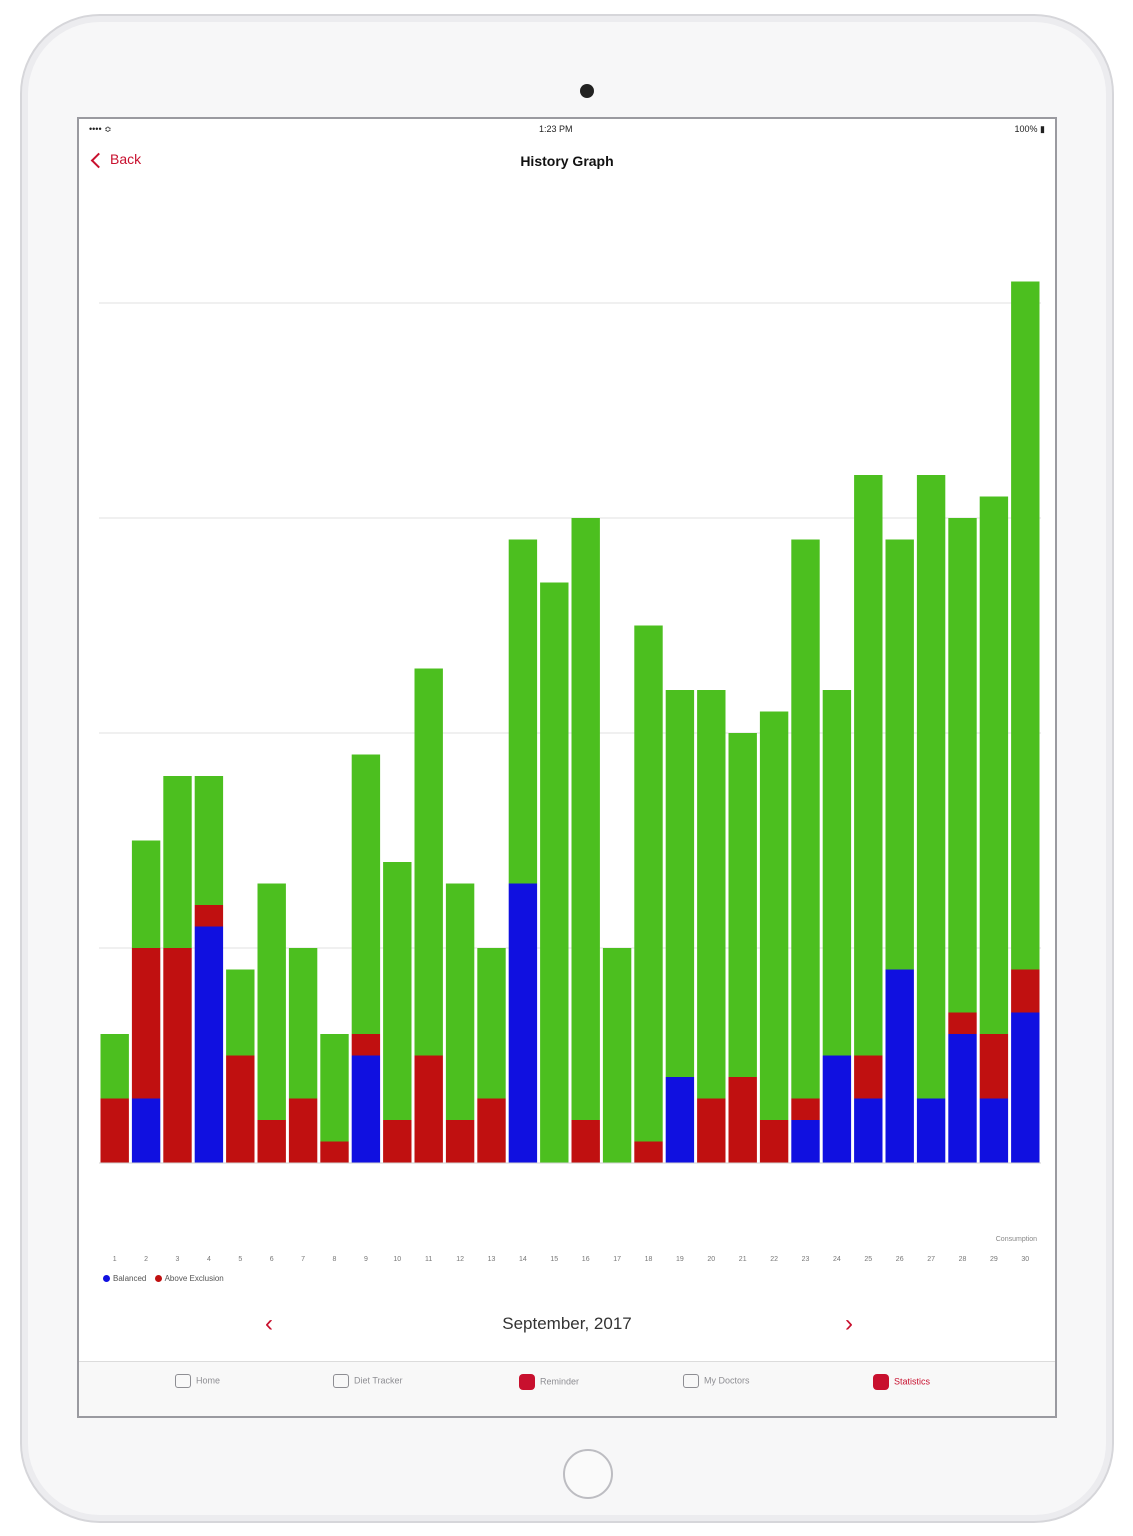 This screenshot has width=1133, height=1536. I want to click on status-bar: •••• ≎ 1:23 PM 100% ▮, so click(567, 129).